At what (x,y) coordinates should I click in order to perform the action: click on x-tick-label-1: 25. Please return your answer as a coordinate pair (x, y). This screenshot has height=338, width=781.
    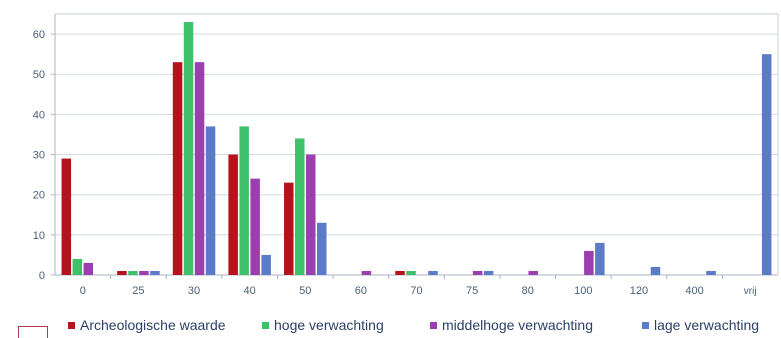
    Looking at the image, I should click on (138, 291).